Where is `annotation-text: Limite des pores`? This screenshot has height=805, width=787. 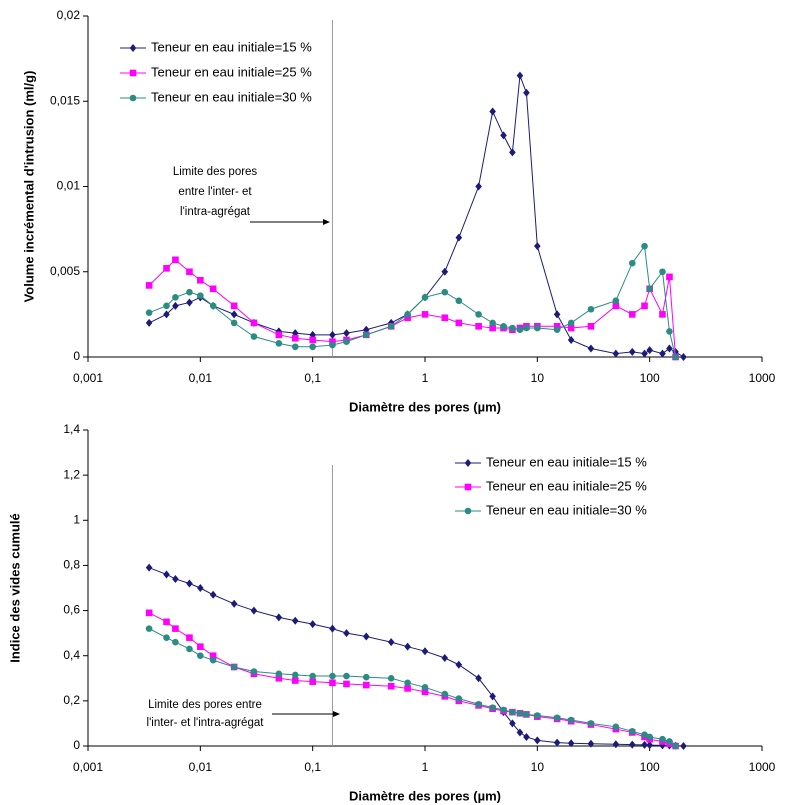
annotation-text: Limite des pores is located at coordinates (215, 172).